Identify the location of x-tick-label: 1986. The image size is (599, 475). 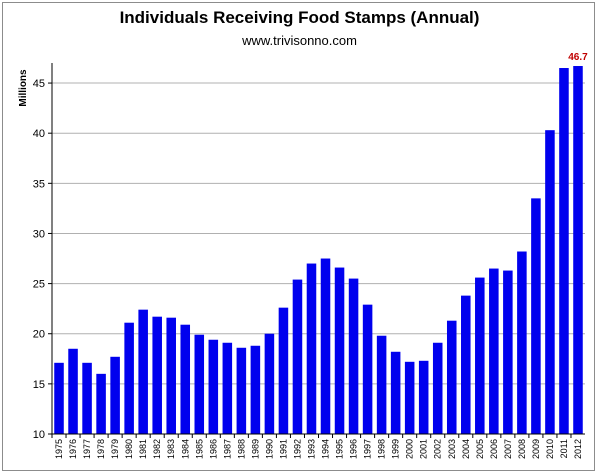
(213, 449).